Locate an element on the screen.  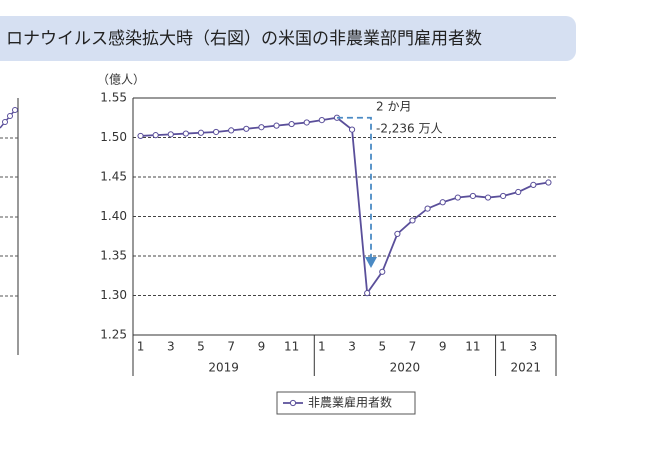
year-label: 2021 is located at coordinates (526, 368).